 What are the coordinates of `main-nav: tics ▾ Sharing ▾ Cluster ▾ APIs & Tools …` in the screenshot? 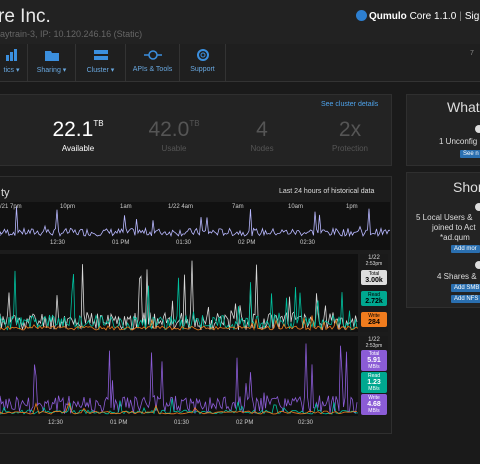 It's located at (240, 63).